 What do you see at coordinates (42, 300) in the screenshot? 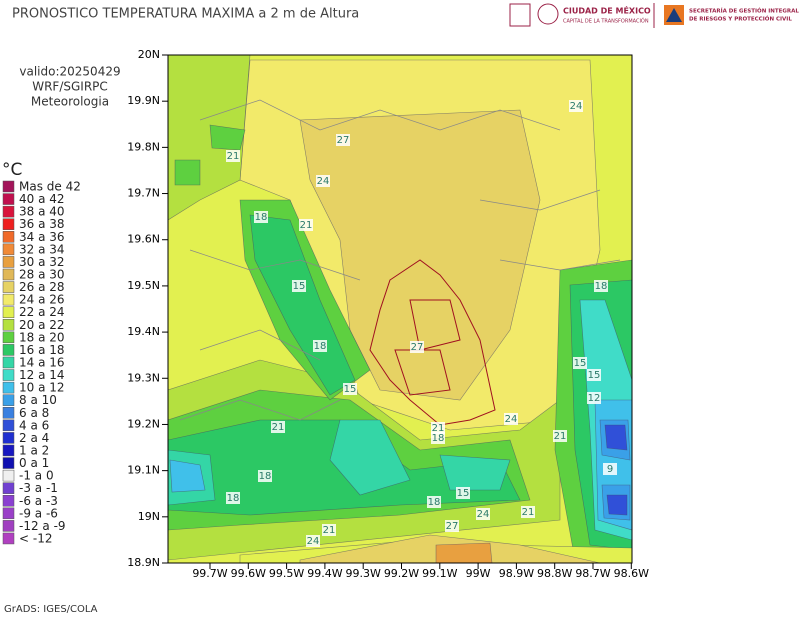
I see `legend-label: 24 a 26` at bounding box center [42, 300].